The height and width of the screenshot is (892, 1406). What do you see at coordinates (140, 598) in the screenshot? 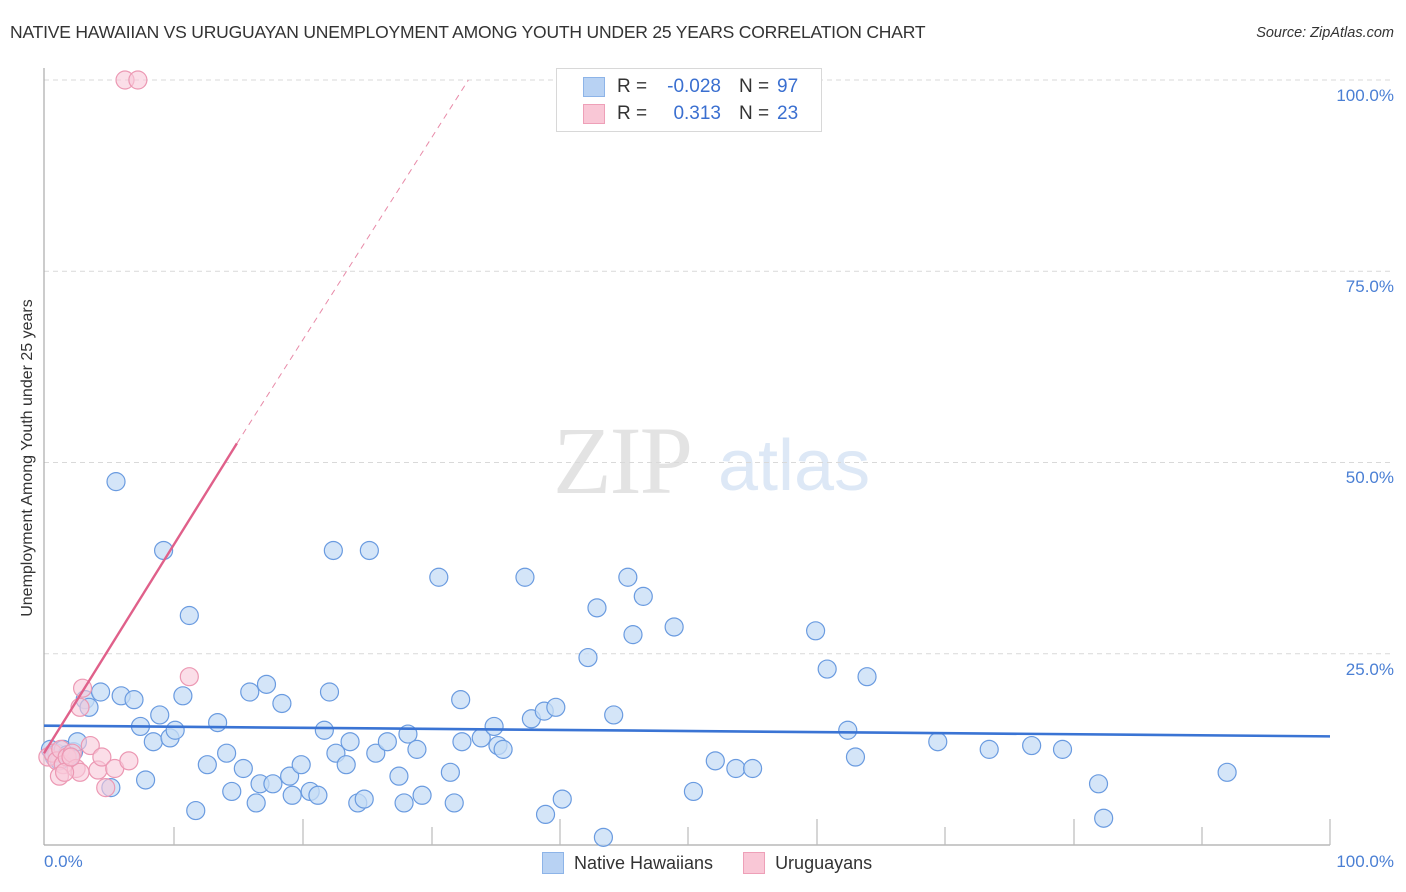
I see `trend-line-uruguayans` at bounding box center [140, 598].